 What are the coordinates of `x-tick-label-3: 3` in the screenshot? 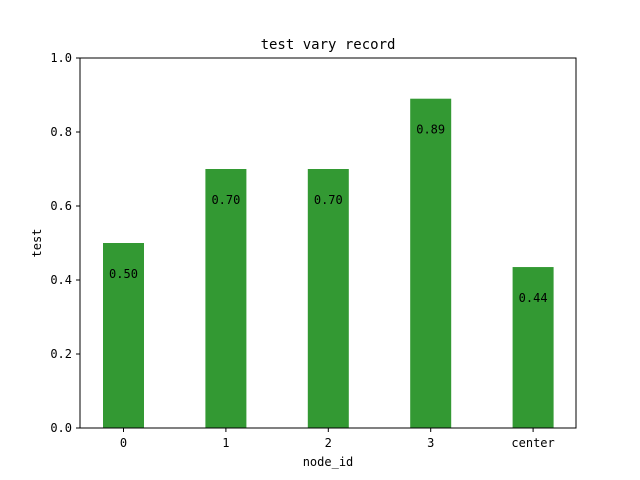 It's located at (430, 443).